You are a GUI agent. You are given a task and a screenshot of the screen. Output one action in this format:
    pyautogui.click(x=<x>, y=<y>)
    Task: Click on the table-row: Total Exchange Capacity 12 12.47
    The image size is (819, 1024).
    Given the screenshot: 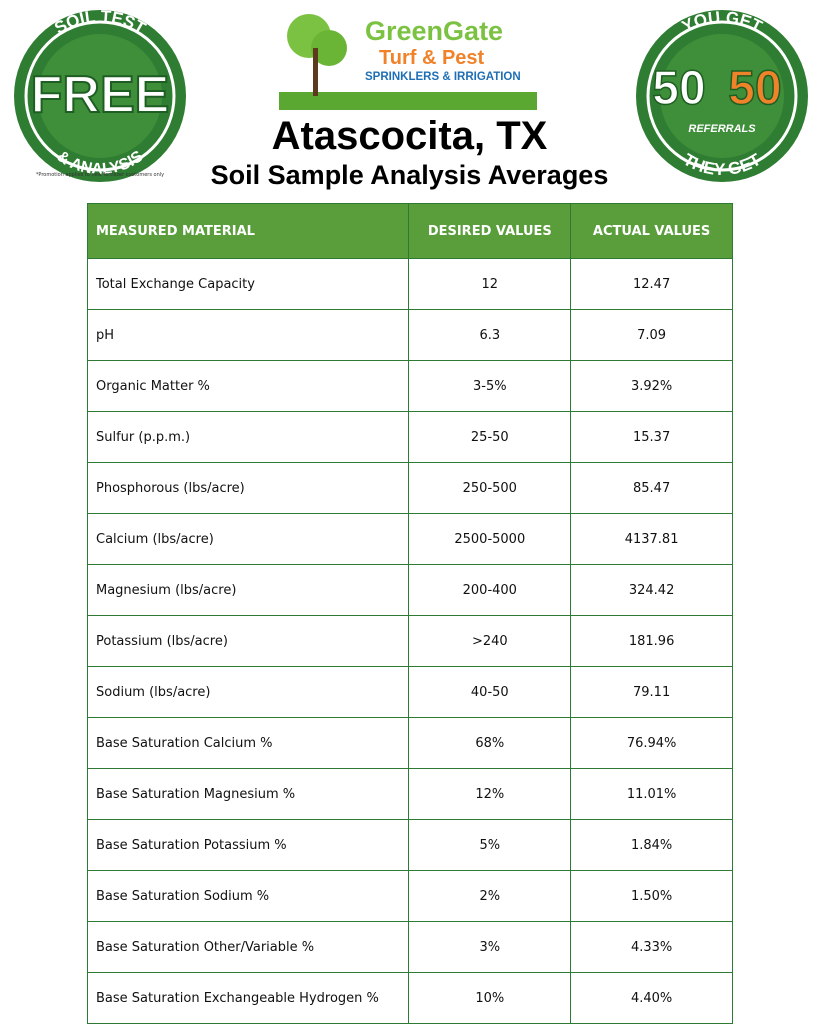 What is the action you would take?
    pyautogui.click(x=409, y=284)
    